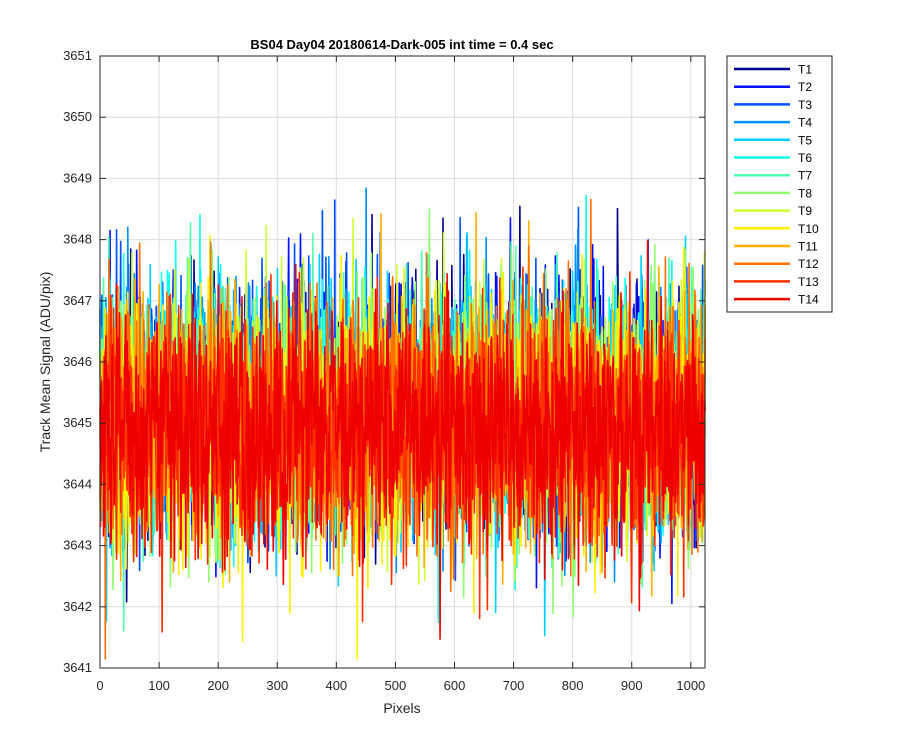 The width and height of the screenshot is (900, 750). I want to click on x-tick-label: 300, so click(277, 685).